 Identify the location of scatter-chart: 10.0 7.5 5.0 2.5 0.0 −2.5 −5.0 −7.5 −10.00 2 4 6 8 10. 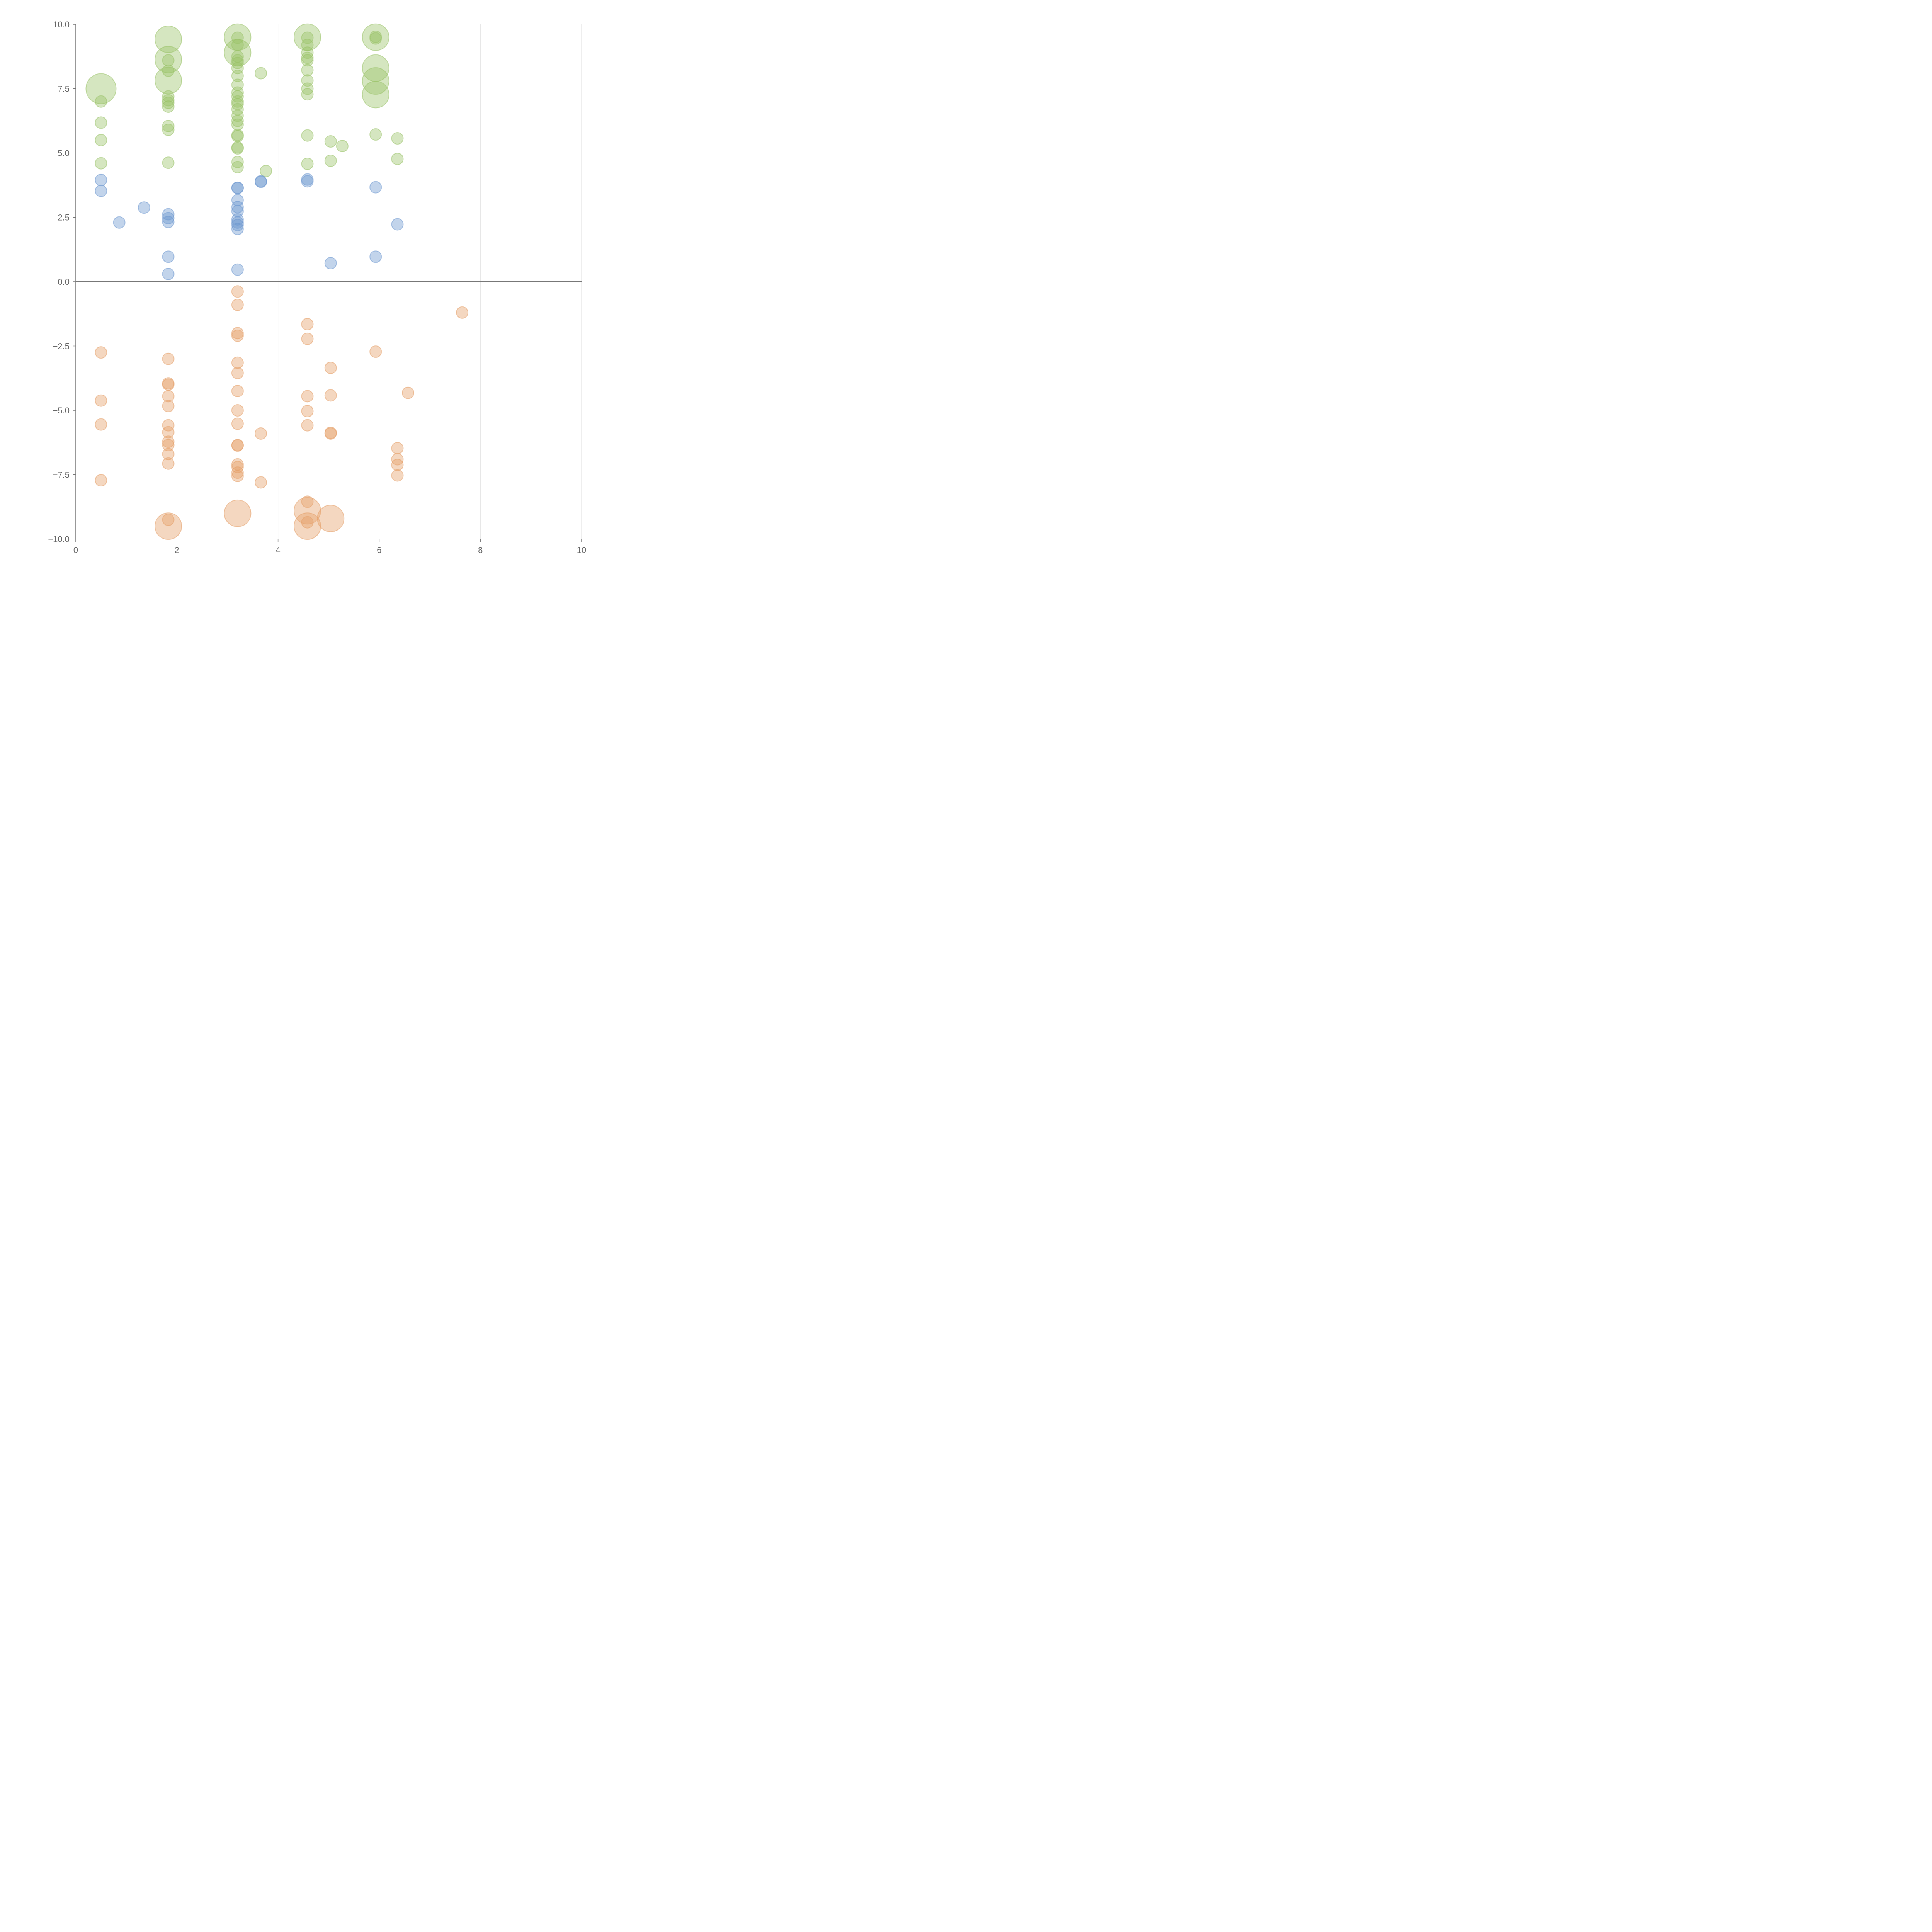
(317, 287).